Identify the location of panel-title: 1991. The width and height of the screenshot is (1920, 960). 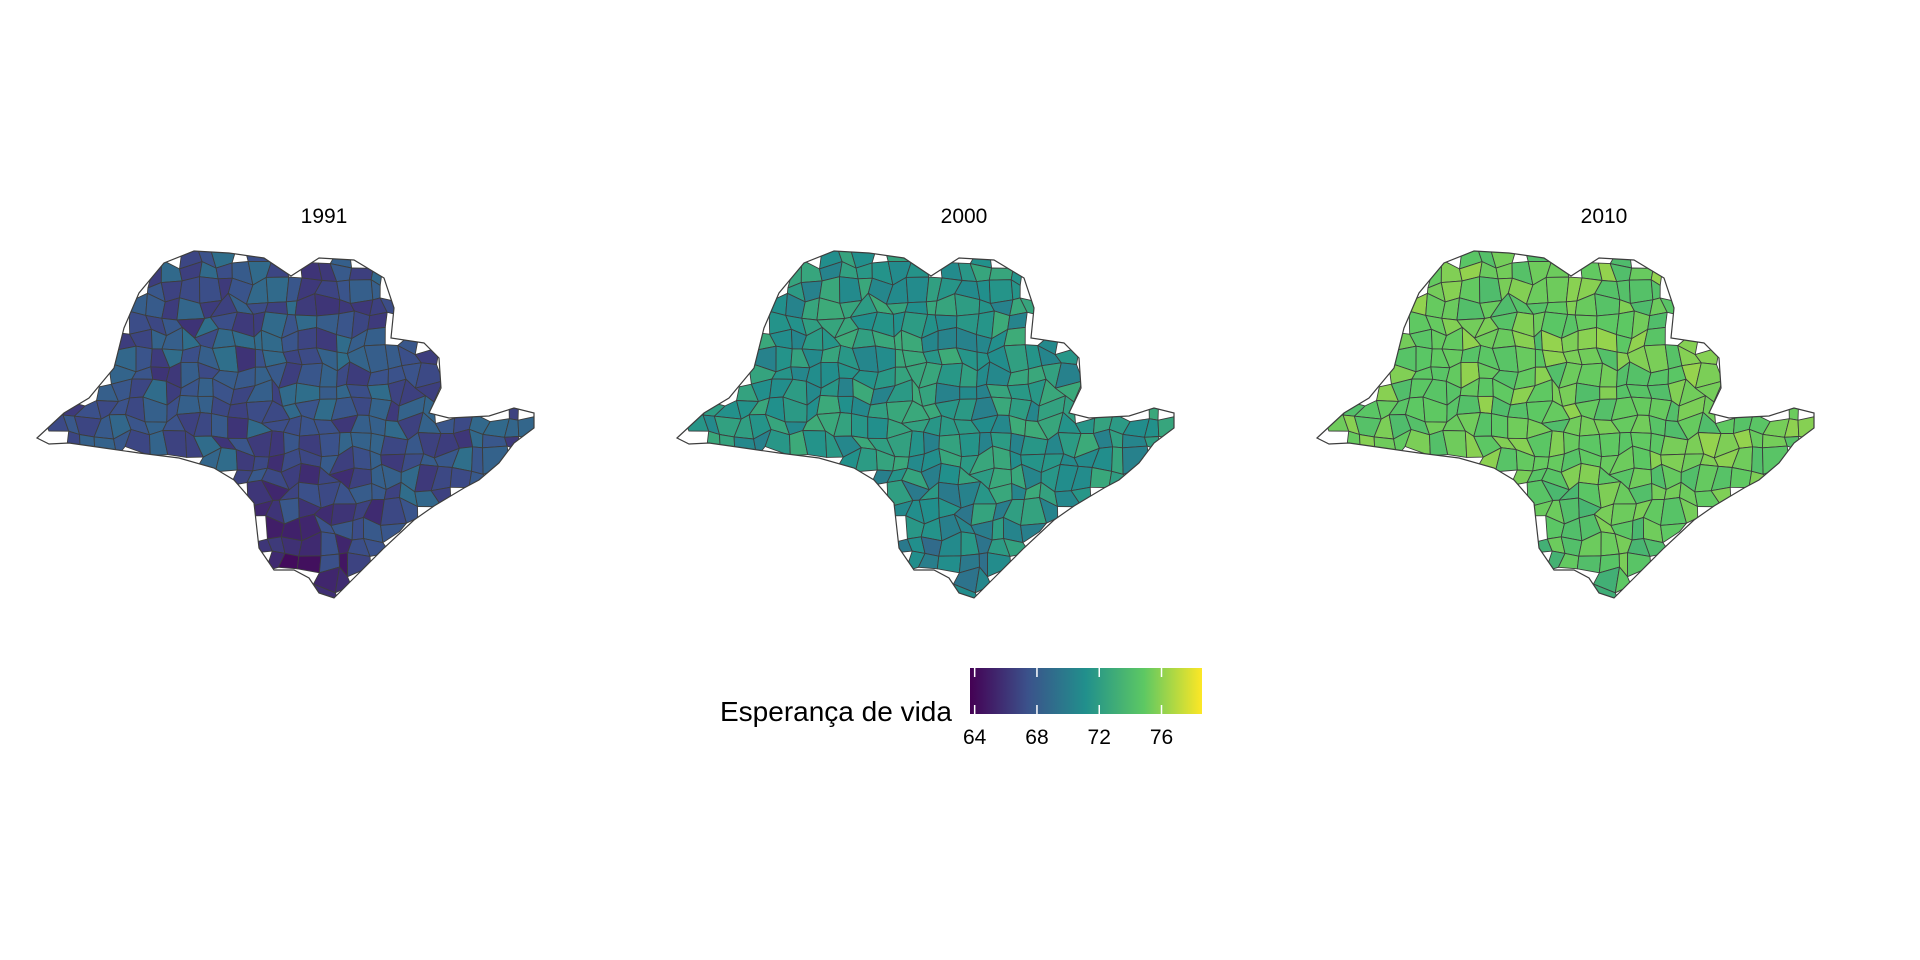
(324, 216).